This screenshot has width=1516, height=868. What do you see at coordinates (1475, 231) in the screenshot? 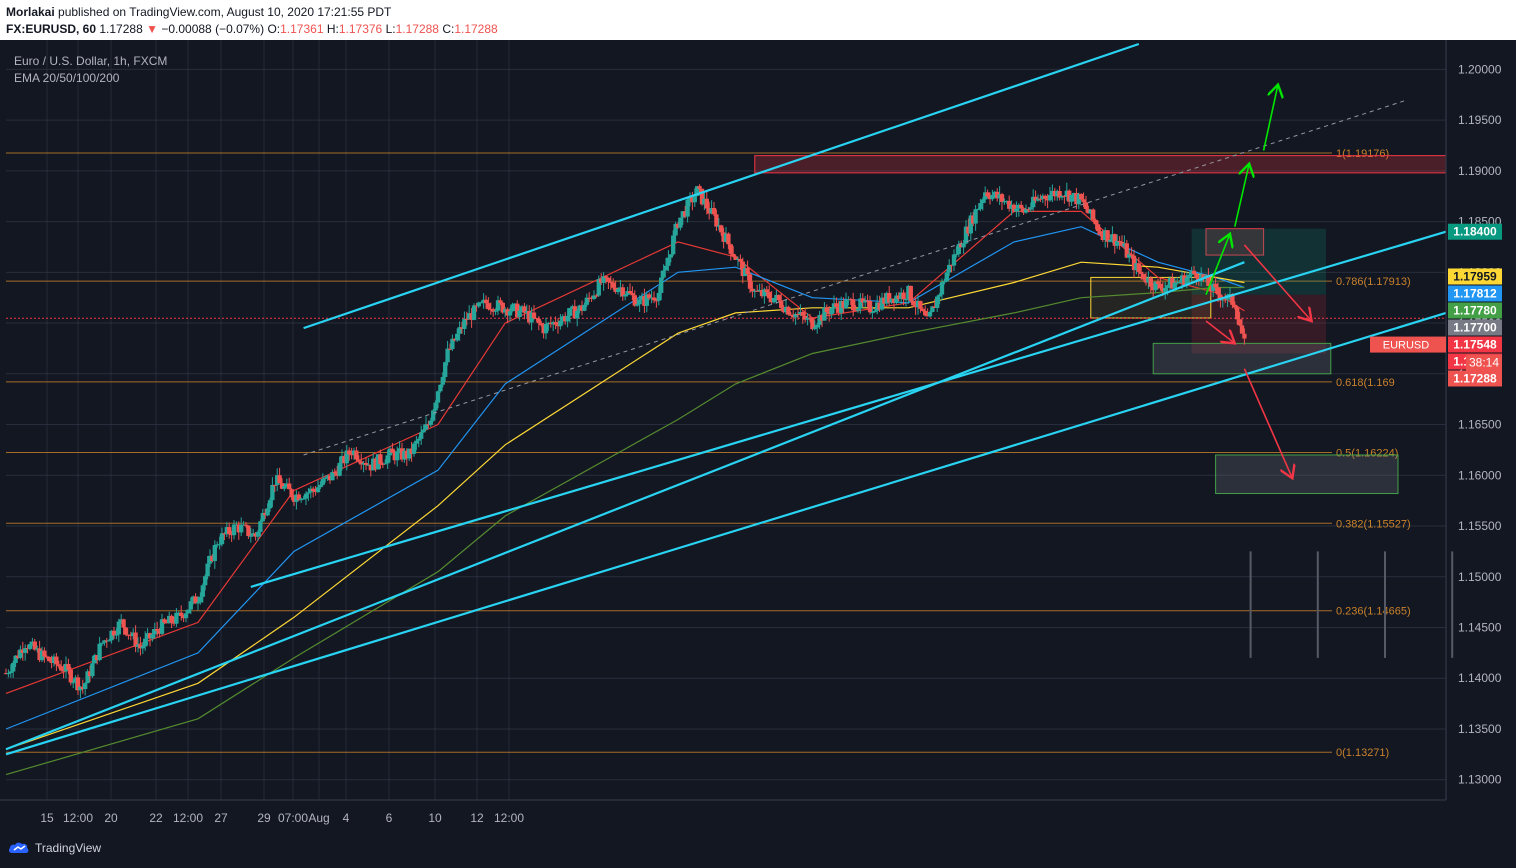
I see `price-tag` at bounding box center [1475, 231].